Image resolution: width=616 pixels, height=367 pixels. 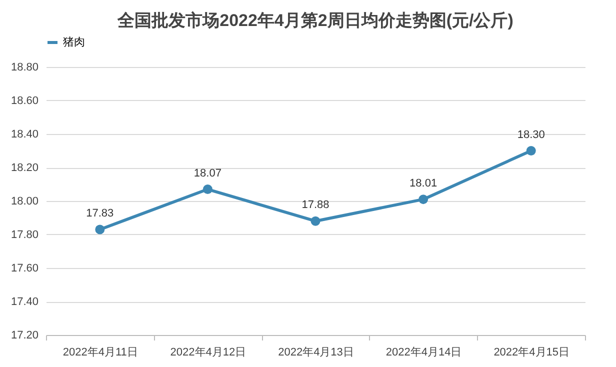 I want to click on y-tick-label: 18.40, so click(x=24, y=134).